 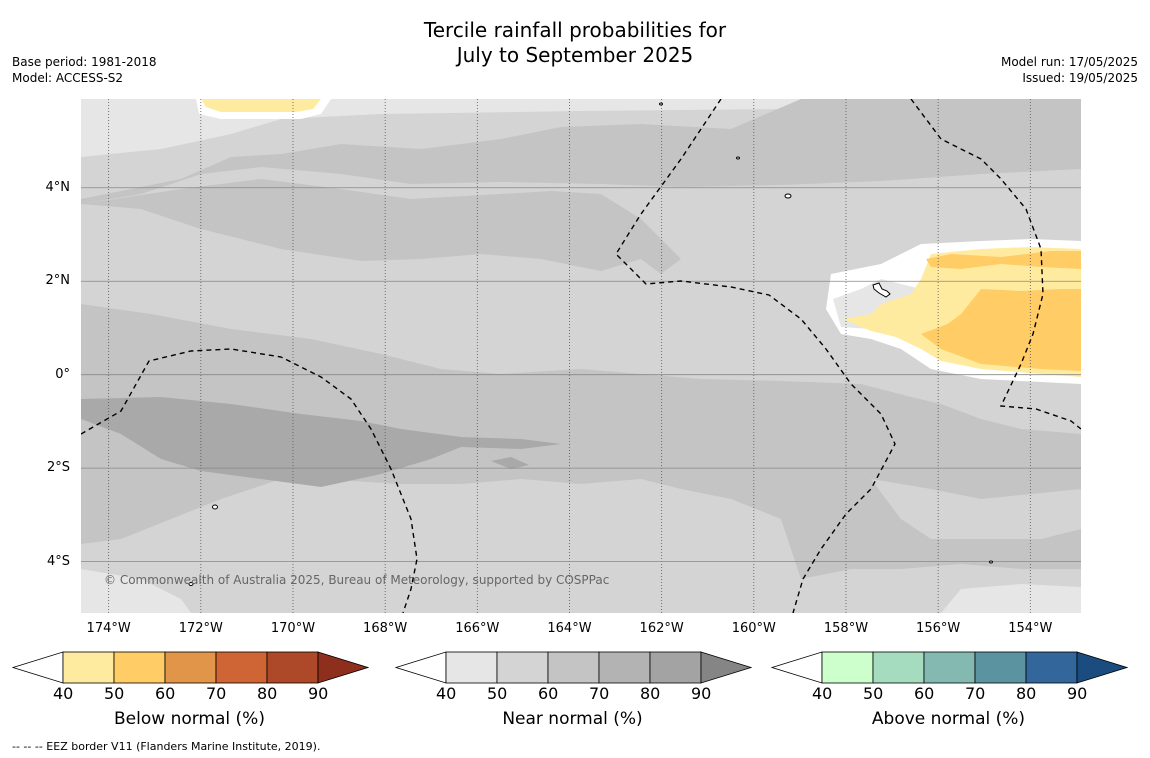 What do you see at coordinates (68, 78) in the screenshot?
I see `model-name-text: Model: ACCESS-S2` at bounding box center [68, 78].